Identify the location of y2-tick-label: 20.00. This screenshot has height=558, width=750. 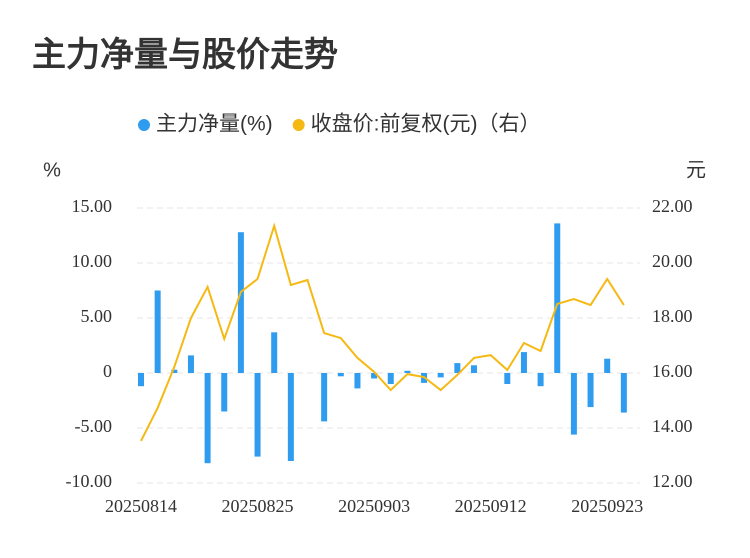
(672, 261).